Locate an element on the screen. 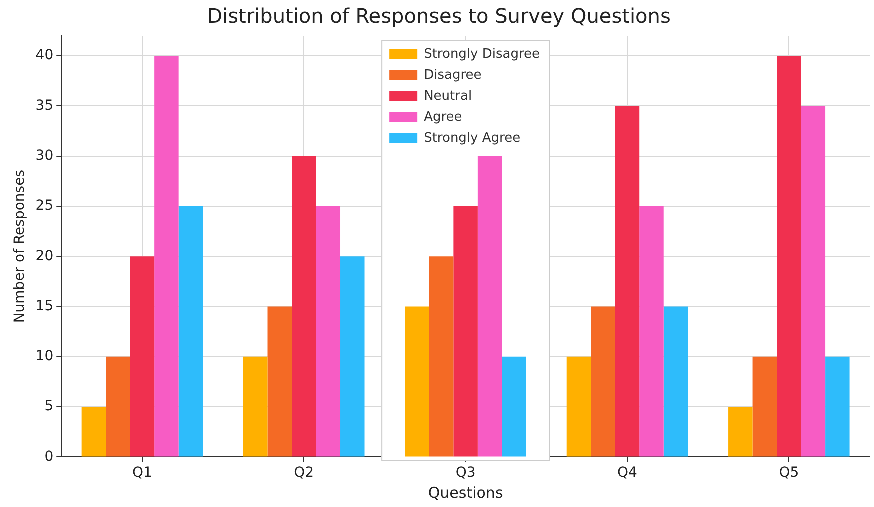 This screenshot has width=874, height=507. x-tick-label: Q2 is located at coordinates (304, 473).